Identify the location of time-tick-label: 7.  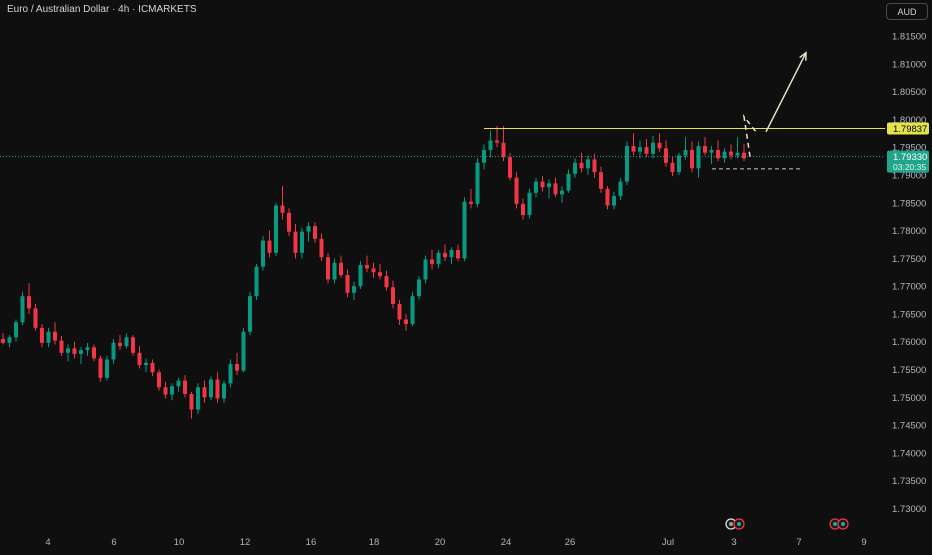
(798, 542).